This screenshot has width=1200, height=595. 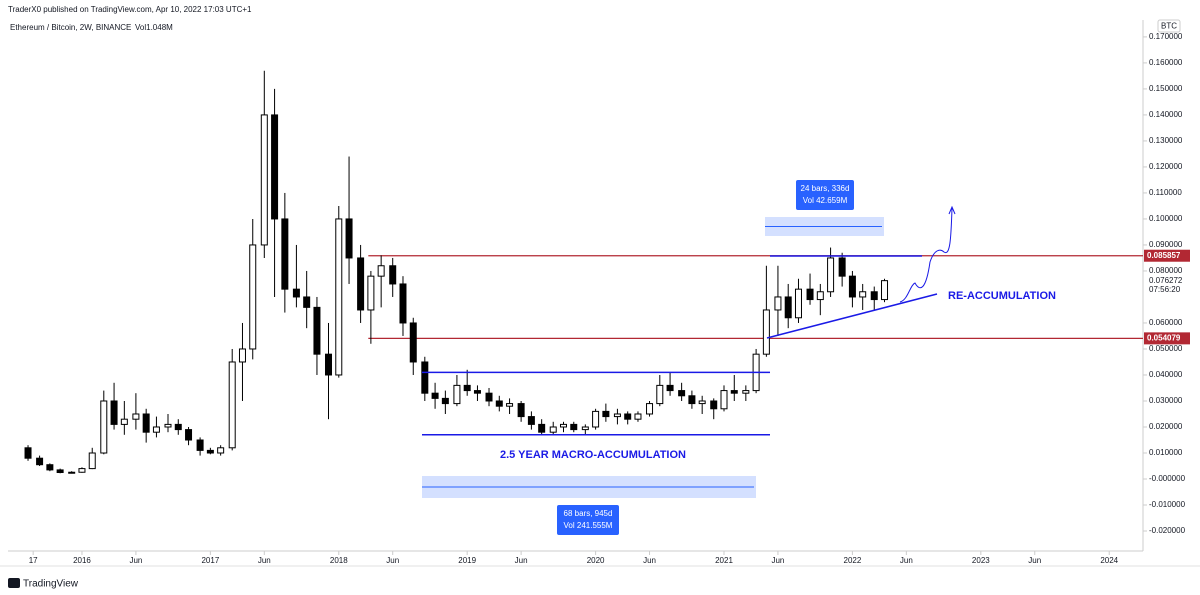 What do you see at coordinates (1166, 348) in the screenshot?
I see `y-tick-label: 0.050000` at bounding box center [1166, 348].